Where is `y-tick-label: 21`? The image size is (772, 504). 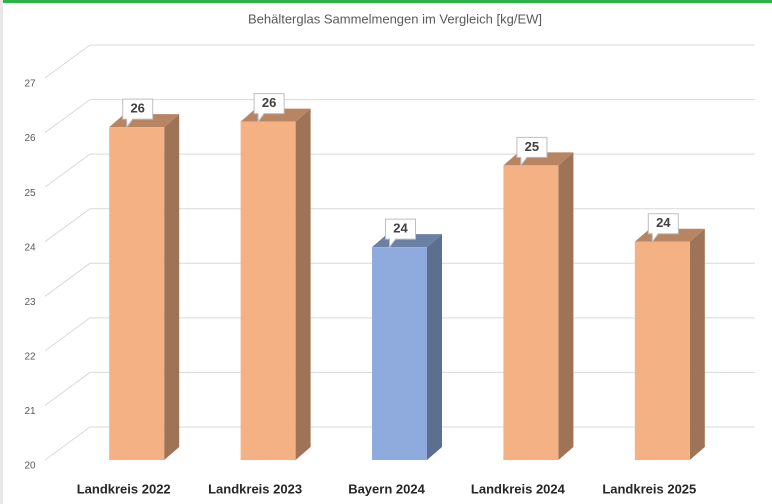
y-tick-label: 21 is located at coordinates (30, 411).